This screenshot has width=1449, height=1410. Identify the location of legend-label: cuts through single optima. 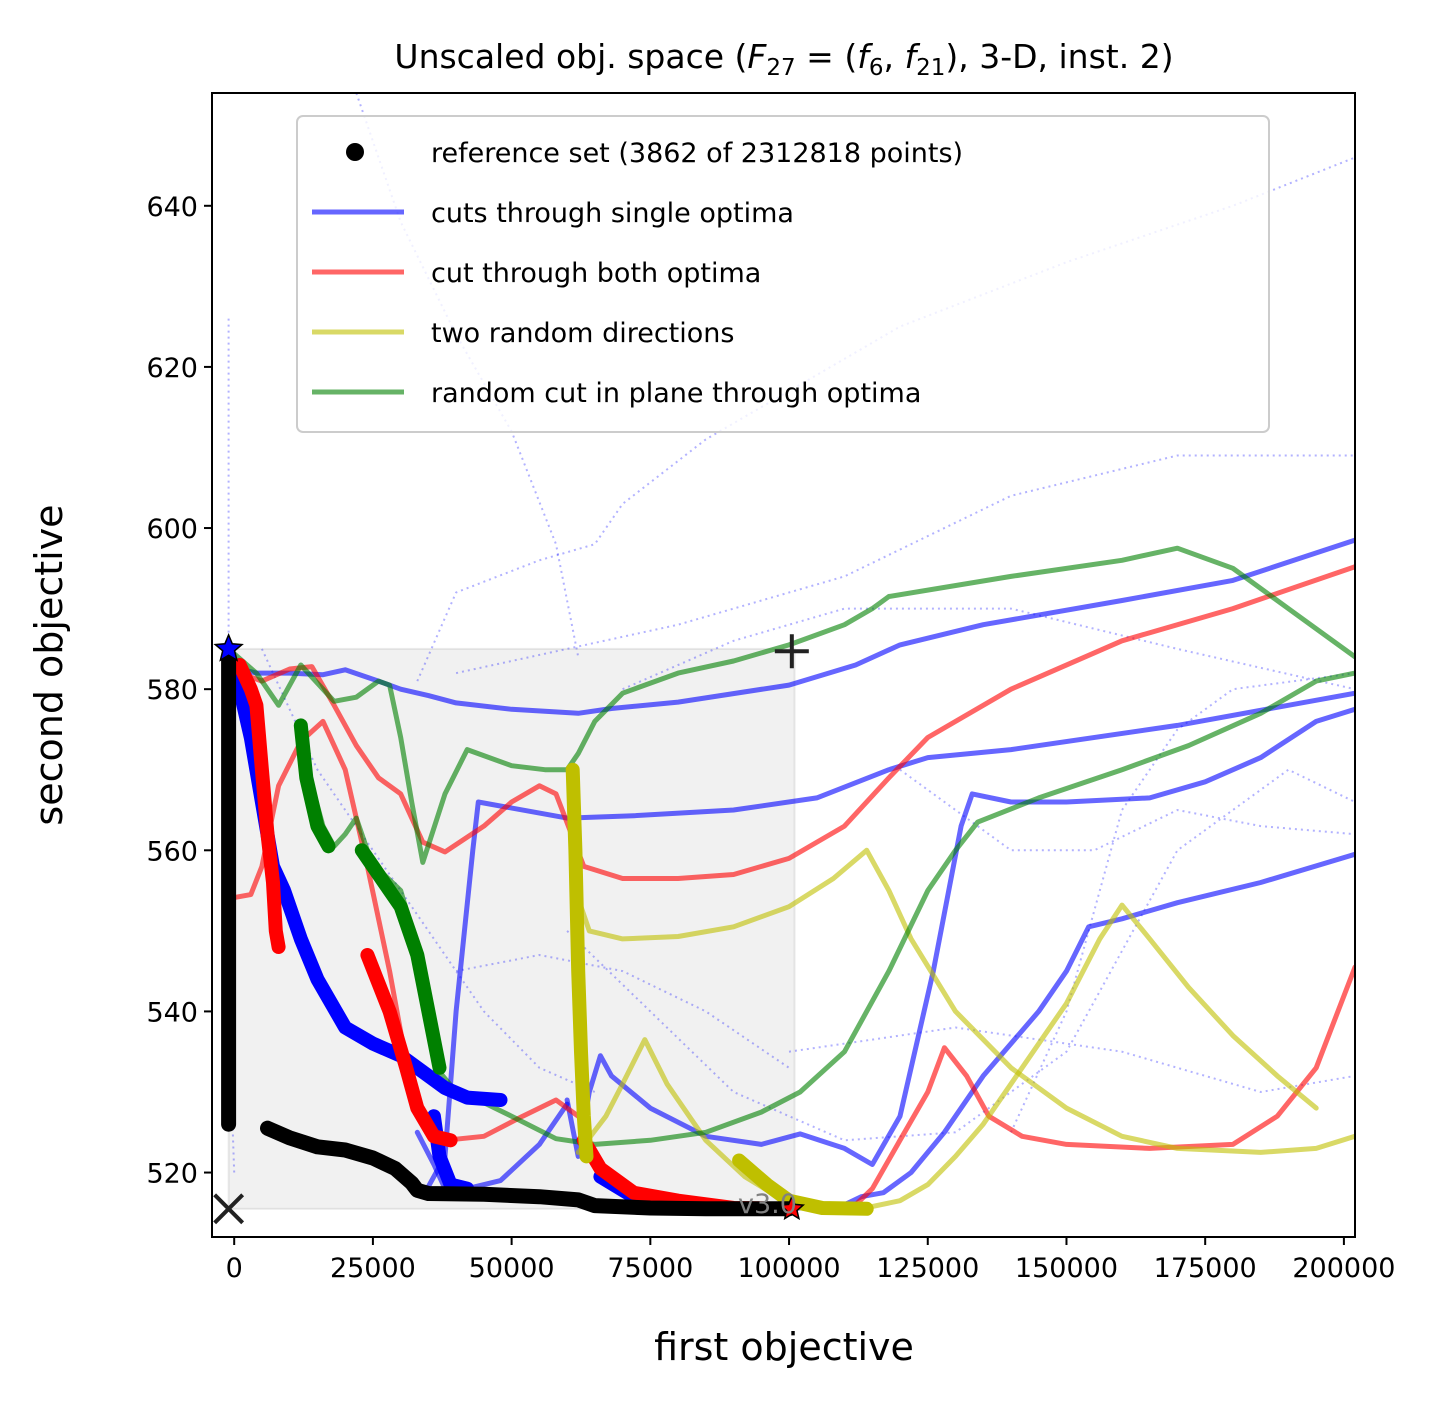
(612, 213).